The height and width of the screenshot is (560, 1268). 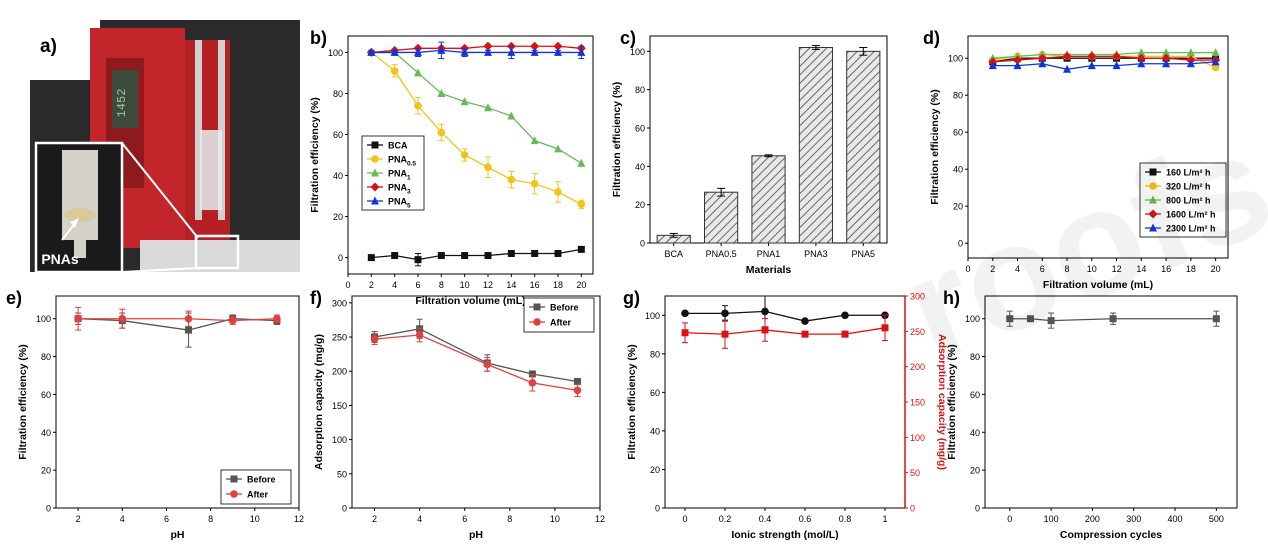 What do you see at coordinates (917, 297) in the screenshot?
I see `y-right-tick-label: 300` at bounding box center [917, 297].